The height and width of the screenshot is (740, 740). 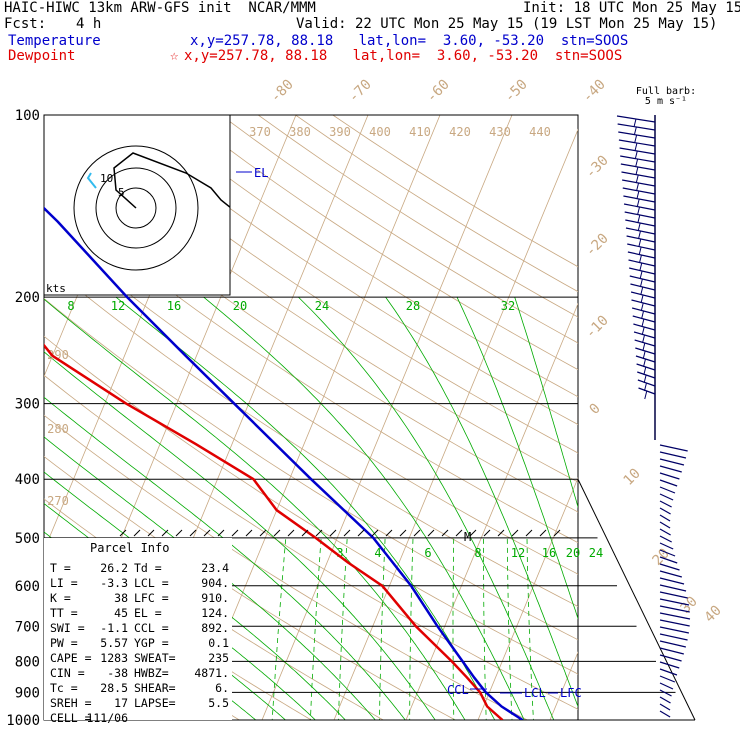 What do you see at coordinates (27, 627) in the screenshot?
I see `pressure-tick-label: 700` at bounding box center [27, 627].